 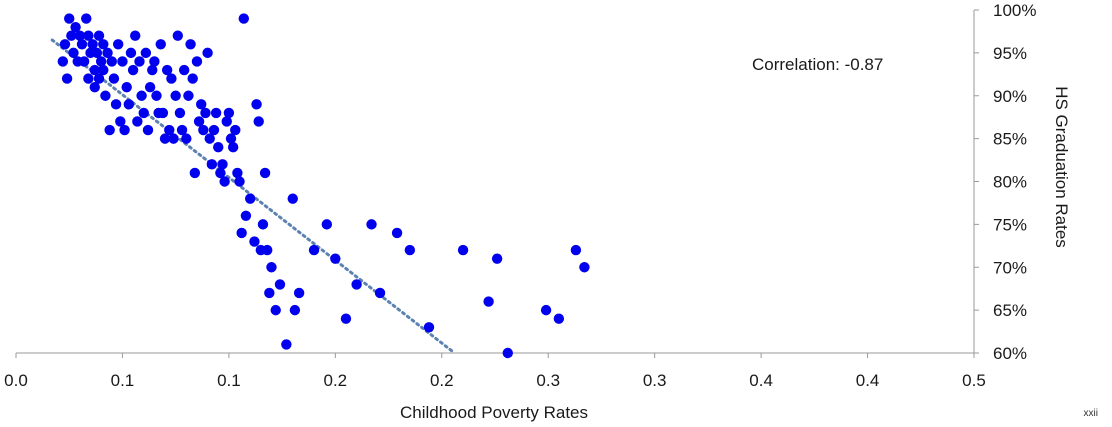 What do you see at coordinates (974, 380) in the screenshot?
I see `x-tick-label: 0.5` at bounding box center [974, 380].